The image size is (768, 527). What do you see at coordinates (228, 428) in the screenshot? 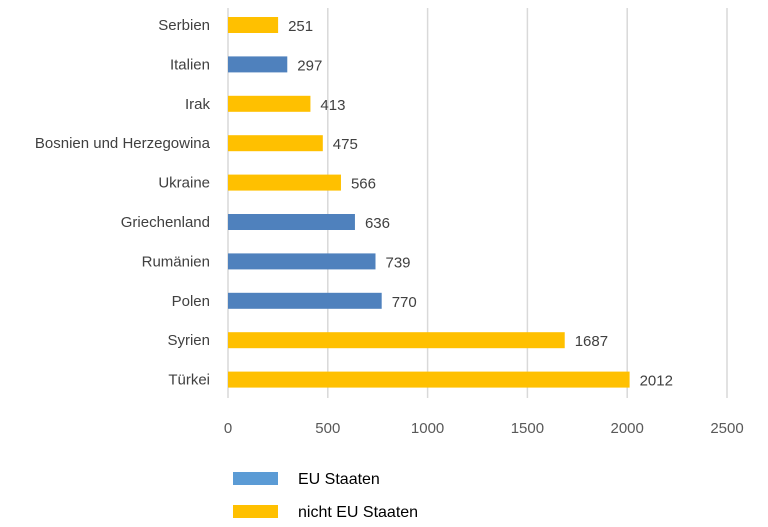
I see `x-tick-label: 0` at bounding box center [228, 428].